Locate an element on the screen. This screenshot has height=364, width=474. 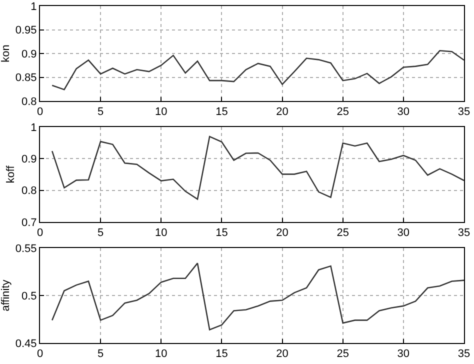
y-axis-title: affinity is located at coordinates (6, 295).